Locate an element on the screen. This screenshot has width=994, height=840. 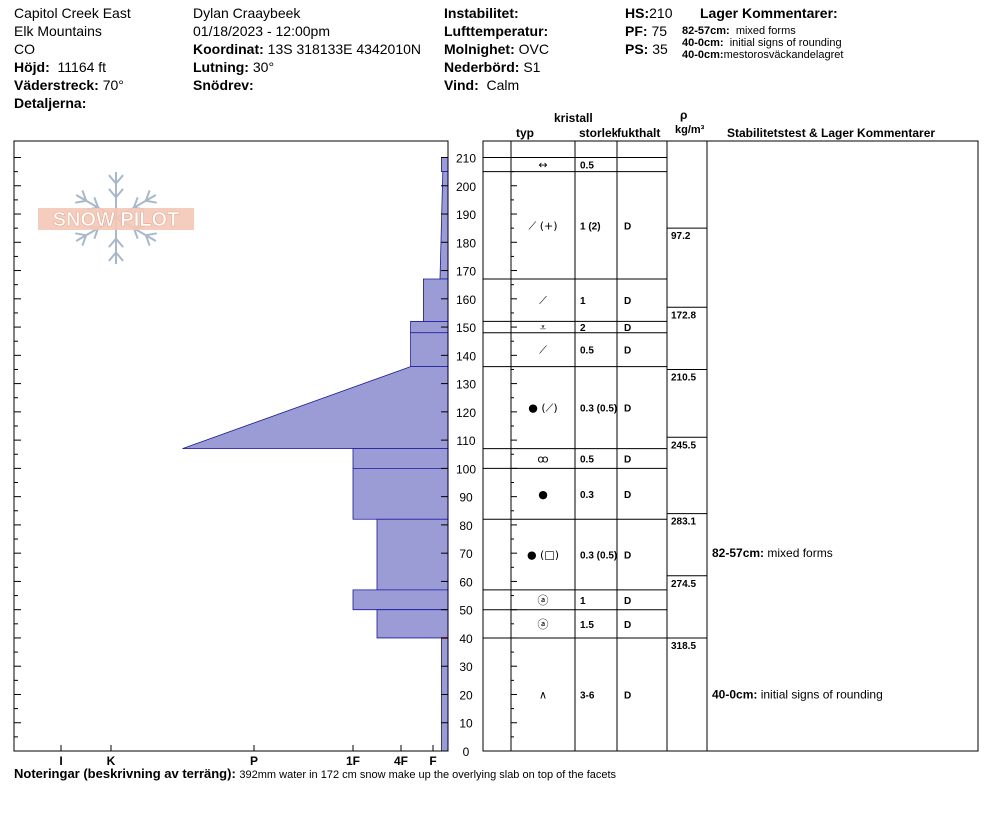
observation-datetime: 01/18/2023 - 12:00pm is located at coordinates (261, 31).